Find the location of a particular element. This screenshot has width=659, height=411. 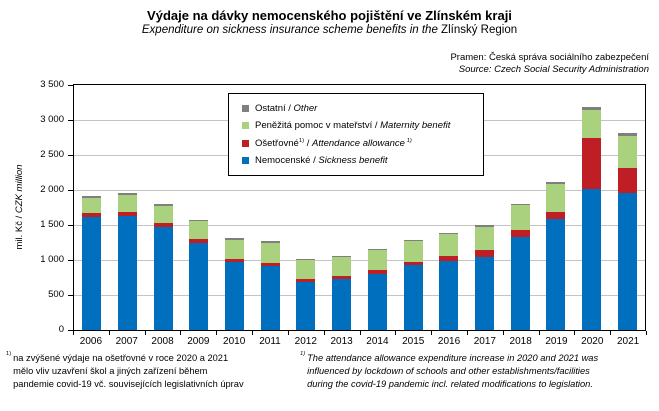

bar-segment-ostatni-2016 is located at coordinates (449, 233).